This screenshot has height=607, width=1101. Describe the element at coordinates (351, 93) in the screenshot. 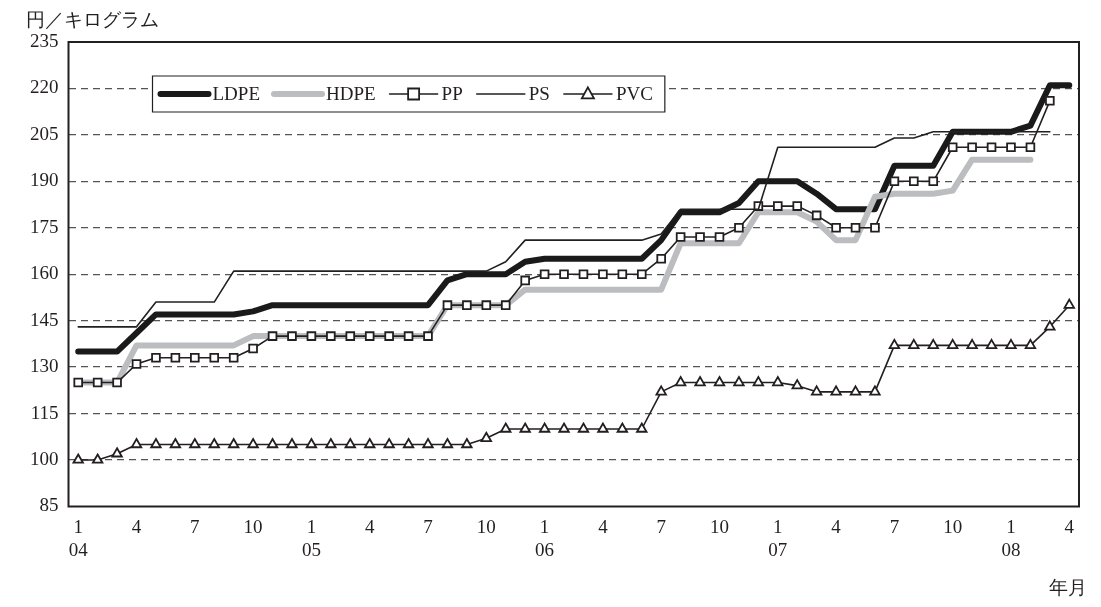

I see `legend-label: HDPE` at that location.